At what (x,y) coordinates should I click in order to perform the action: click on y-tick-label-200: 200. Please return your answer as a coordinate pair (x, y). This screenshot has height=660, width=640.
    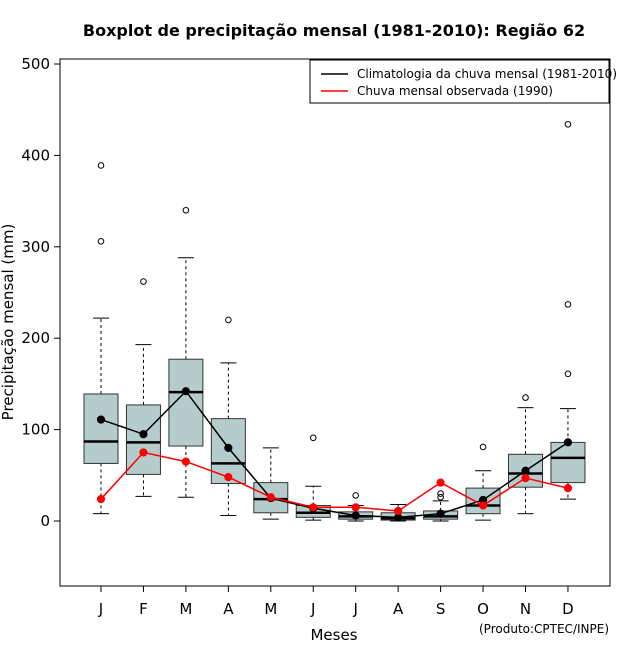
    Looking at the image, I should click on (35, 338).